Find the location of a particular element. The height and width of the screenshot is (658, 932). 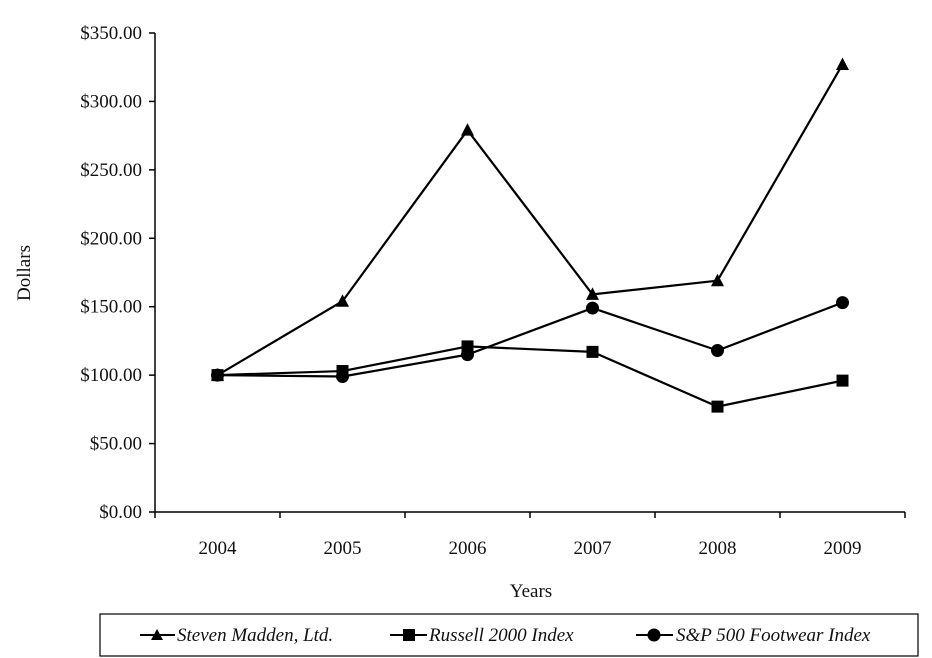

x-tick-label: 2004 is located at coordinates (218, 548).